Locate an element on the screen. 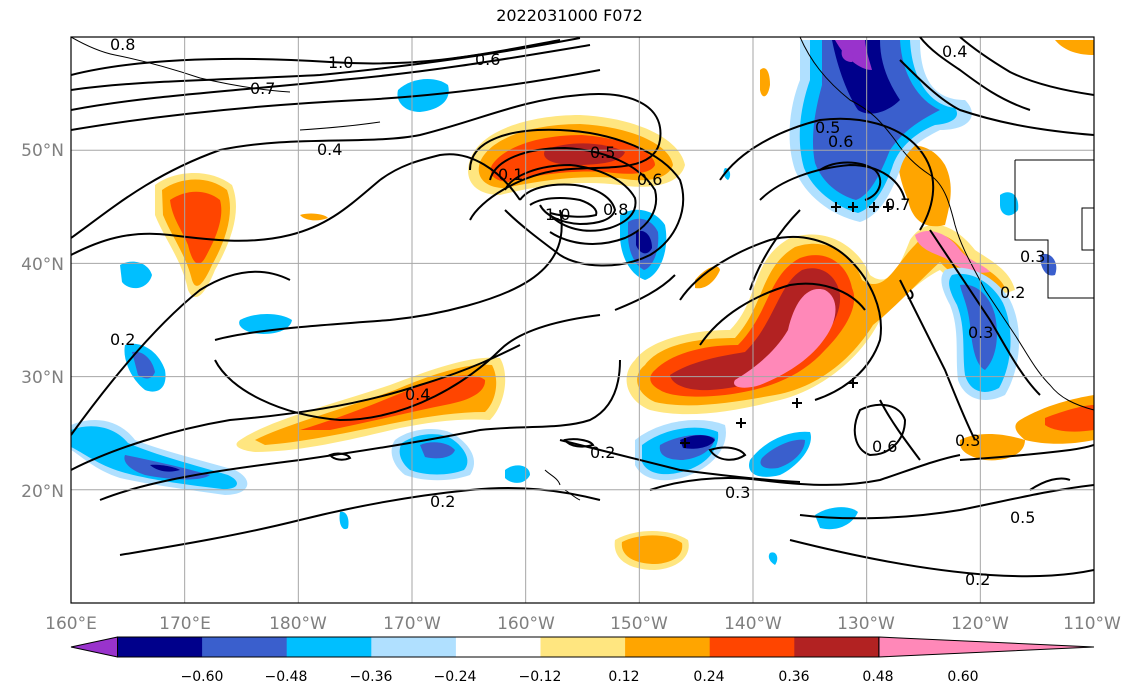 This screenshot has width=1139, height=696. colorbar-tick-label: 0.12 is located at coordinates (623, 677).